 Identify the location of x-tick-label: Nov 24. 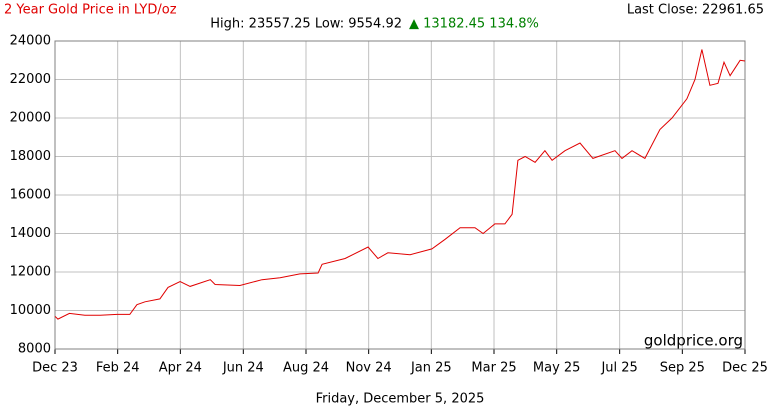
(369, 368).